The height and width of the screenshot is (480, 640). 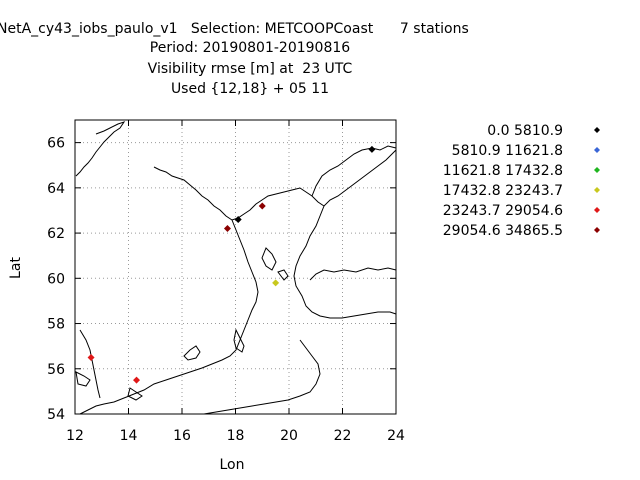 What do you see at coordinates (232, 465) in the screenshot?
I see `x-axis-label: Lon` at bounding box center [232, 465].